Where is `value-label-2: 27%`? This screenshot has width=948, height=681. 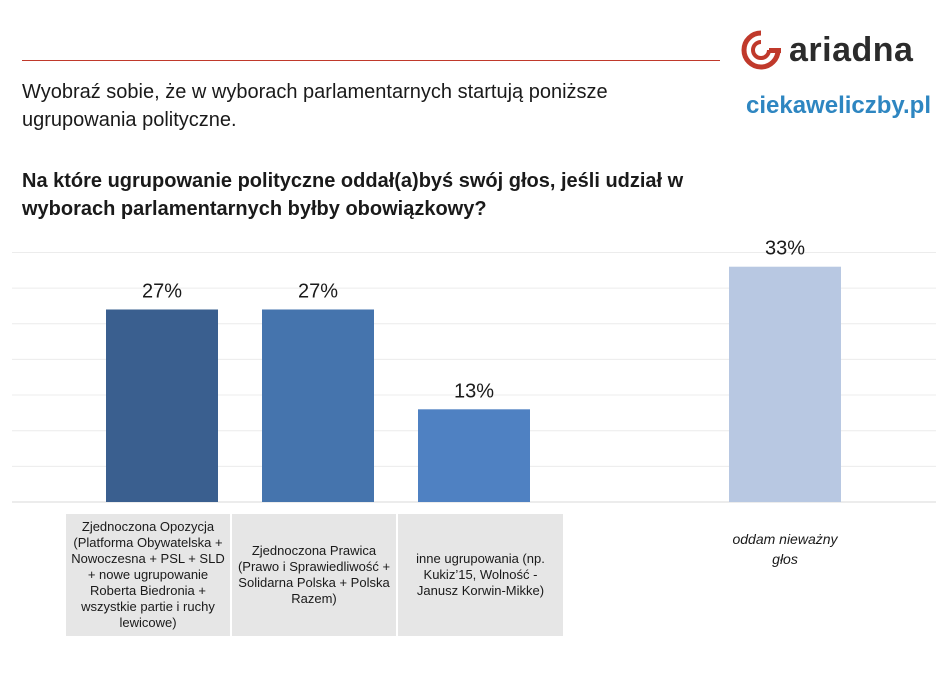
value-label-2: 27% is located at coordinates (318, 291).